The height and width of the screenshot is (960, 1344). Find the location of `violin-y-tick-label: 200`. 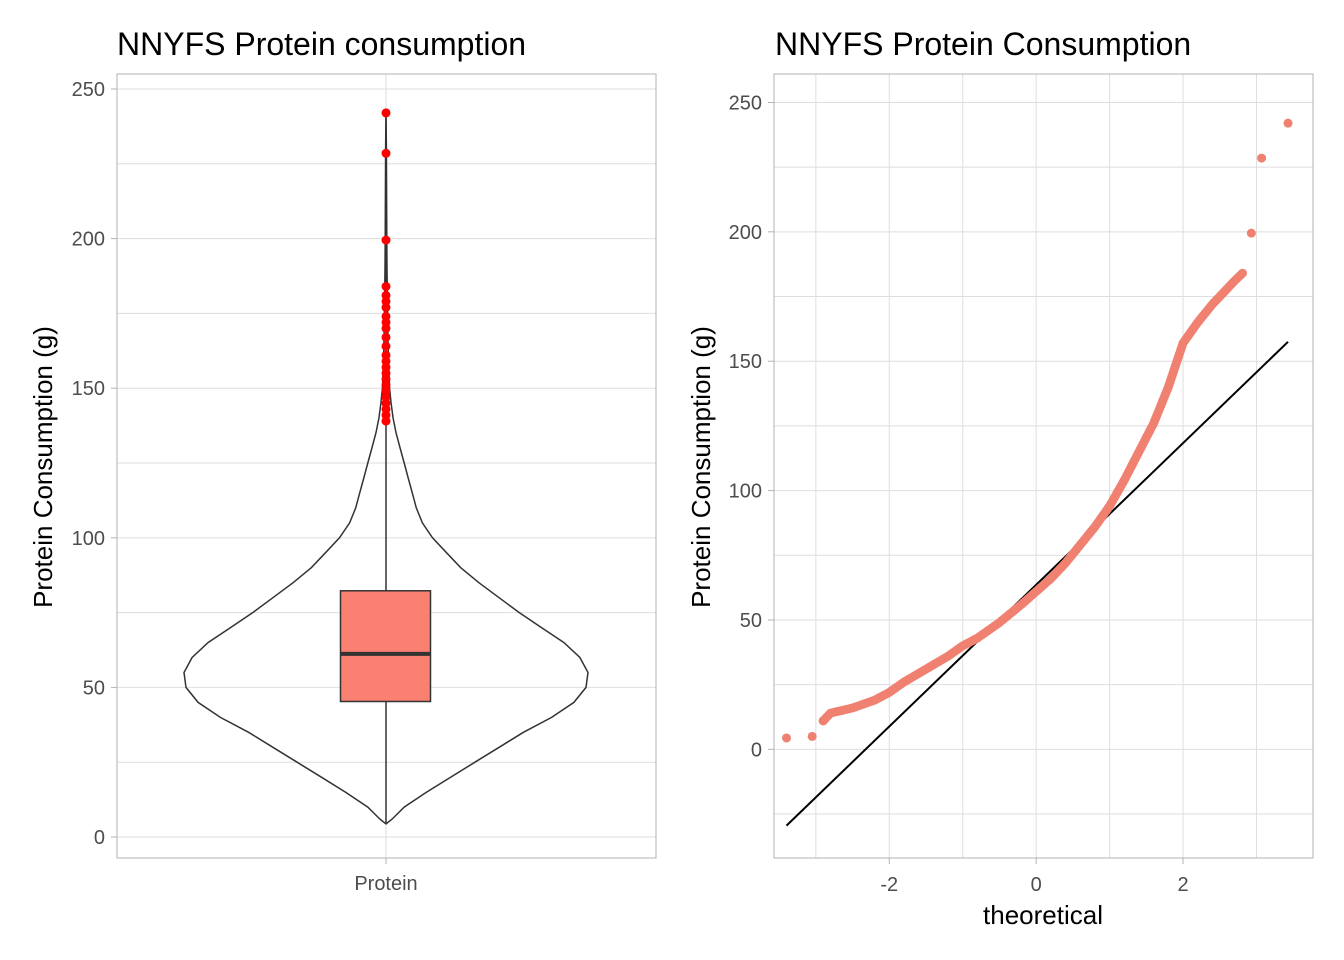

violin-y-tick-label: 200 is located at coordinates (88, 240).